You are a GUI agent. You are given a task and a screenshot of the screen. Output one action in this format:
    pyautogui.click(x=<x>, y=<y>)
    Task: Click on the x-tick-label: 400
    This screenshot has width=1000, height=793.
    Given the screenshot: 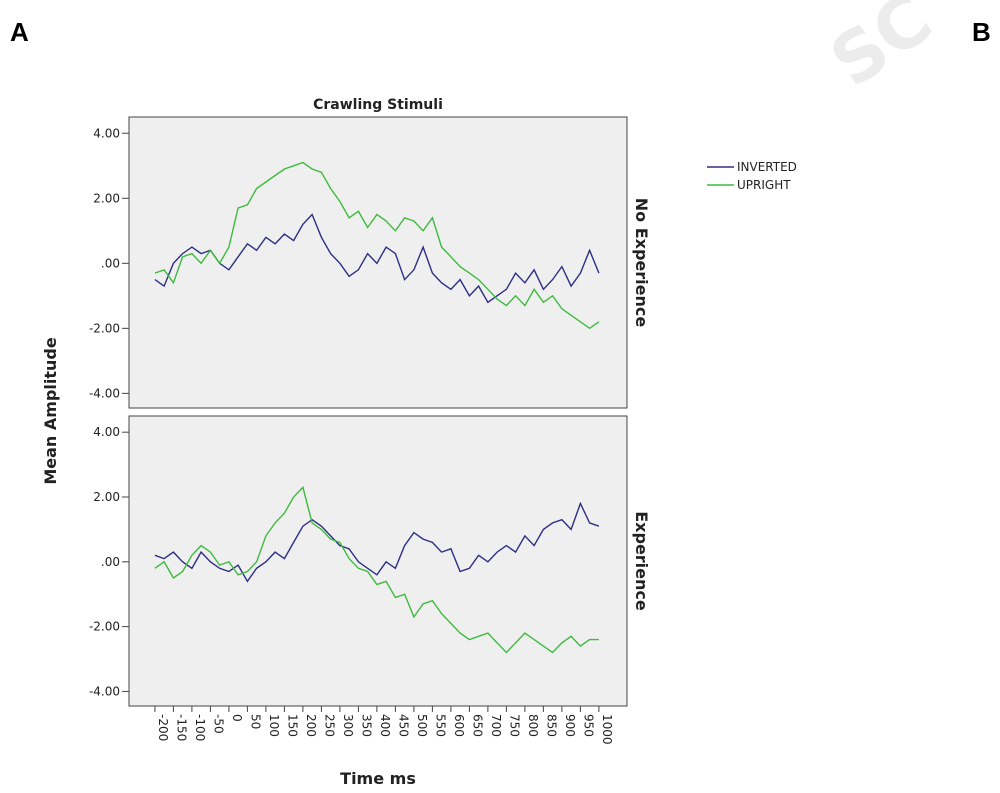 What is the action you would take?
    pyautogui.click(x=385, y=725)
    